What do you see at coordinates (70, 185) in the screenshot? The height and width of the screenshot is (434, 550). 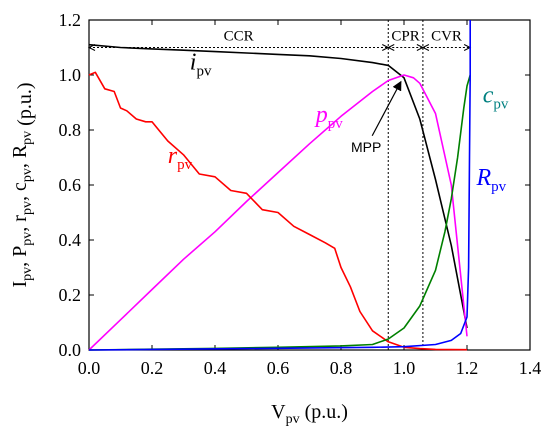 I see `y-tick-label: 0.6` at bounding box center [70, 185].